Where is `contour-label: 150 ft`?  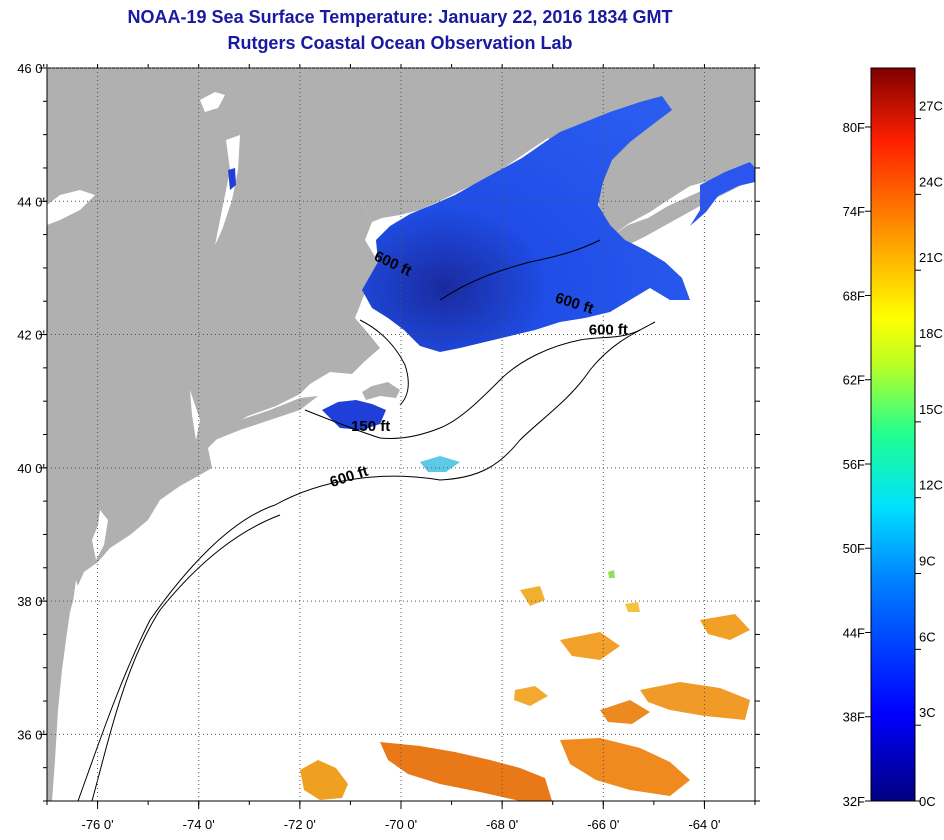
contour-label: 150 ft is located at coordinates (370, 426).